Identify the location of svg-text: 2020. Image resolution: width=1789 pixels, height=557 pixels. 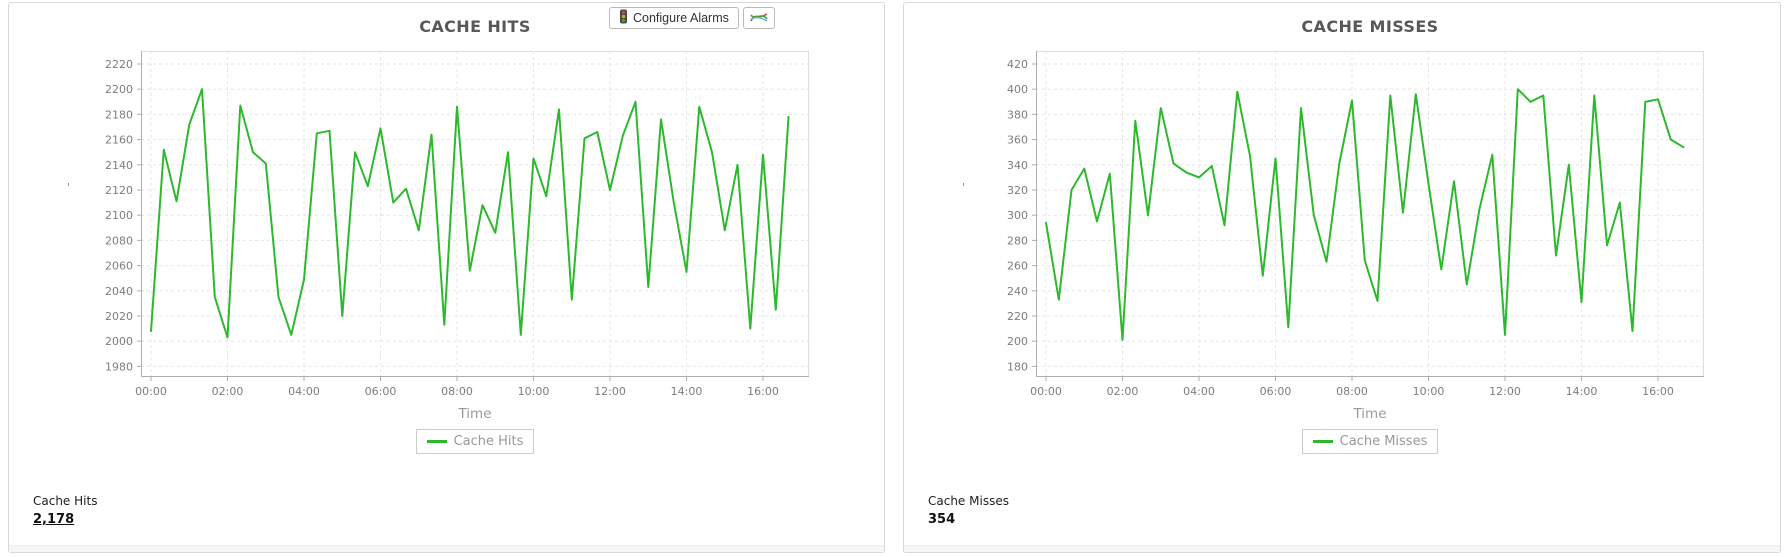
(119, 316).